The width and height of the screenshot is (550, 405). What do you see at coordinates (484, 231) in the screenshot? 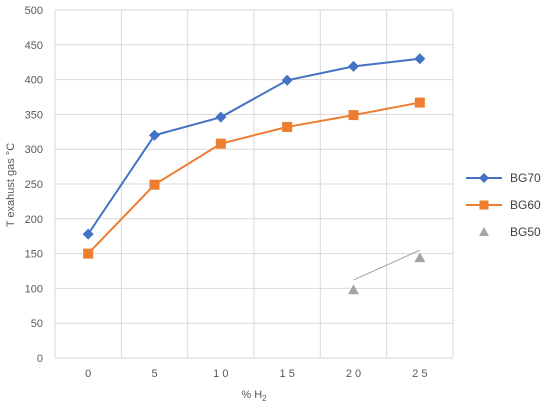
I see `legend-bg50-marker` at bounding box center [484, 231].